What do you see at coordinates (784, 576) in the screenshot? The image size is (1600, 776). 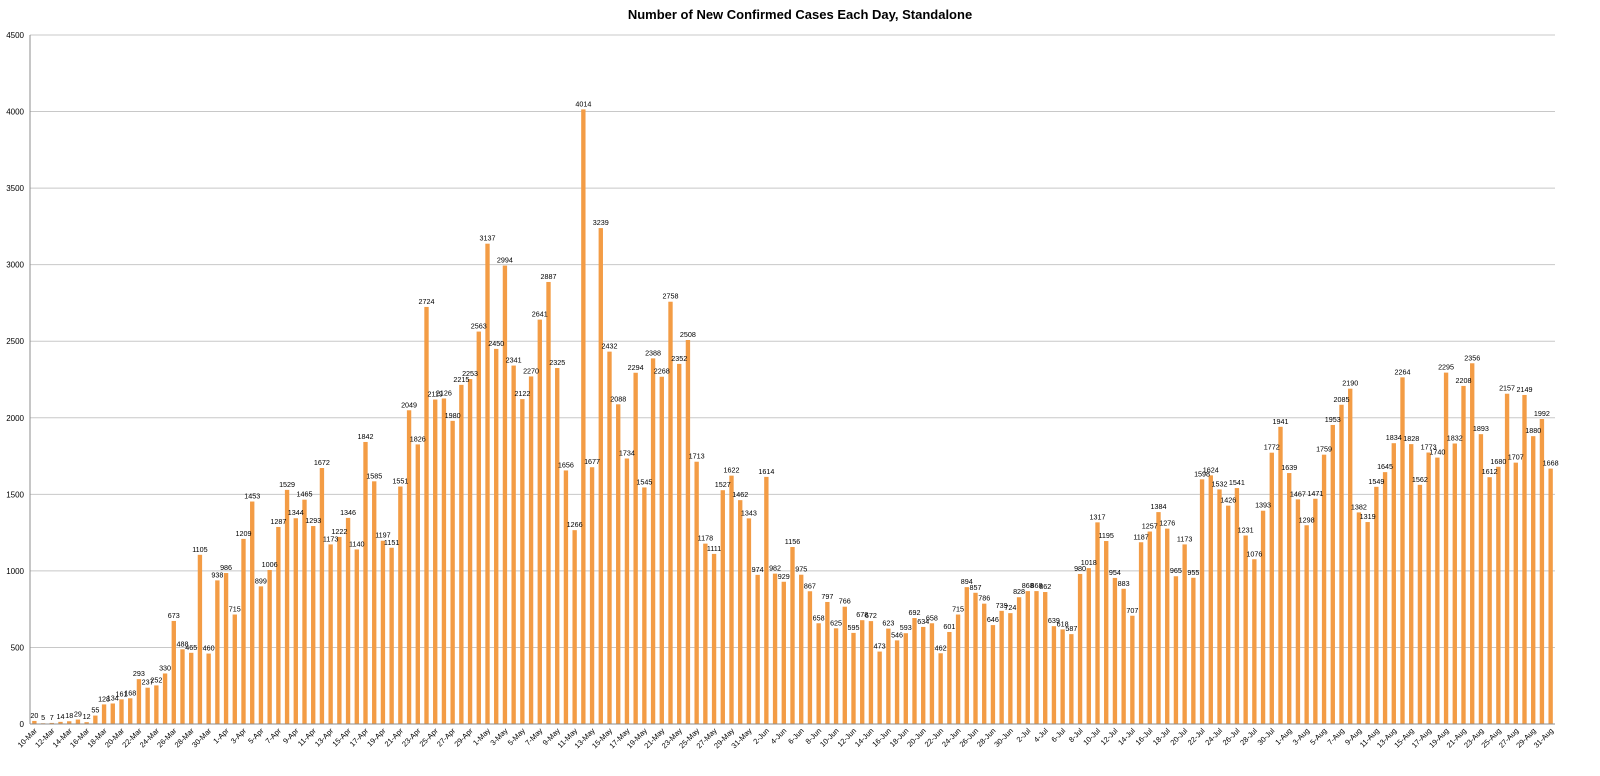 I see `data-label: 929` at bounding box center [784, 576].